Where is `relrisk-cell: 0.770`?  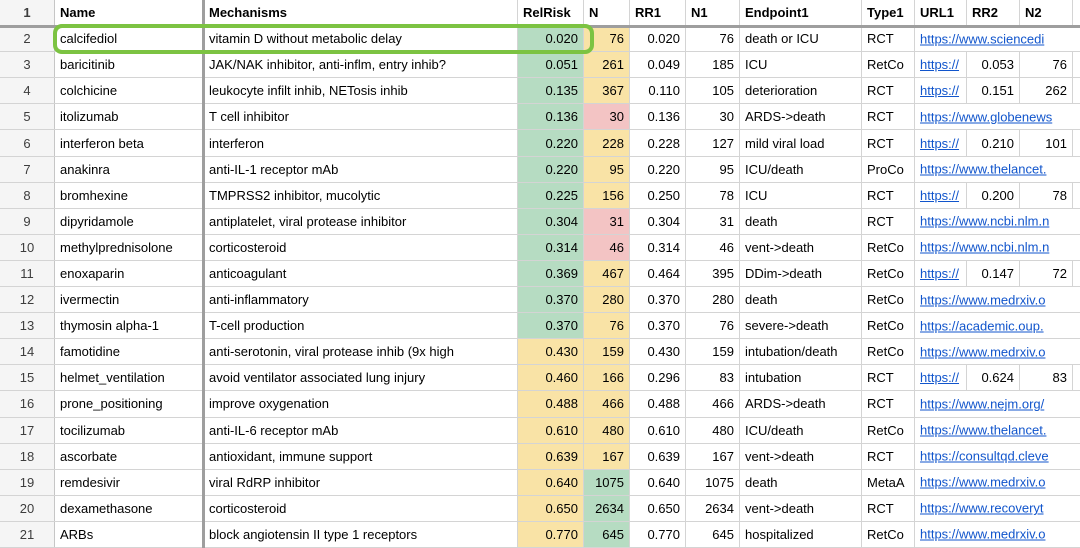
relrisk-cell: 0.770 is located at coordinates (551, 534).